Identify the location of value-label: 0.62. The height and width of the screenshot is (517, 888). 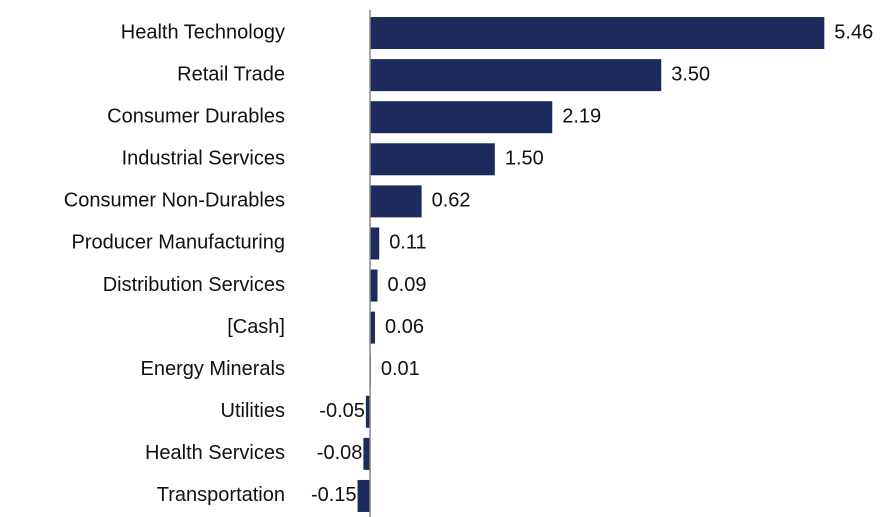
(451, 201).